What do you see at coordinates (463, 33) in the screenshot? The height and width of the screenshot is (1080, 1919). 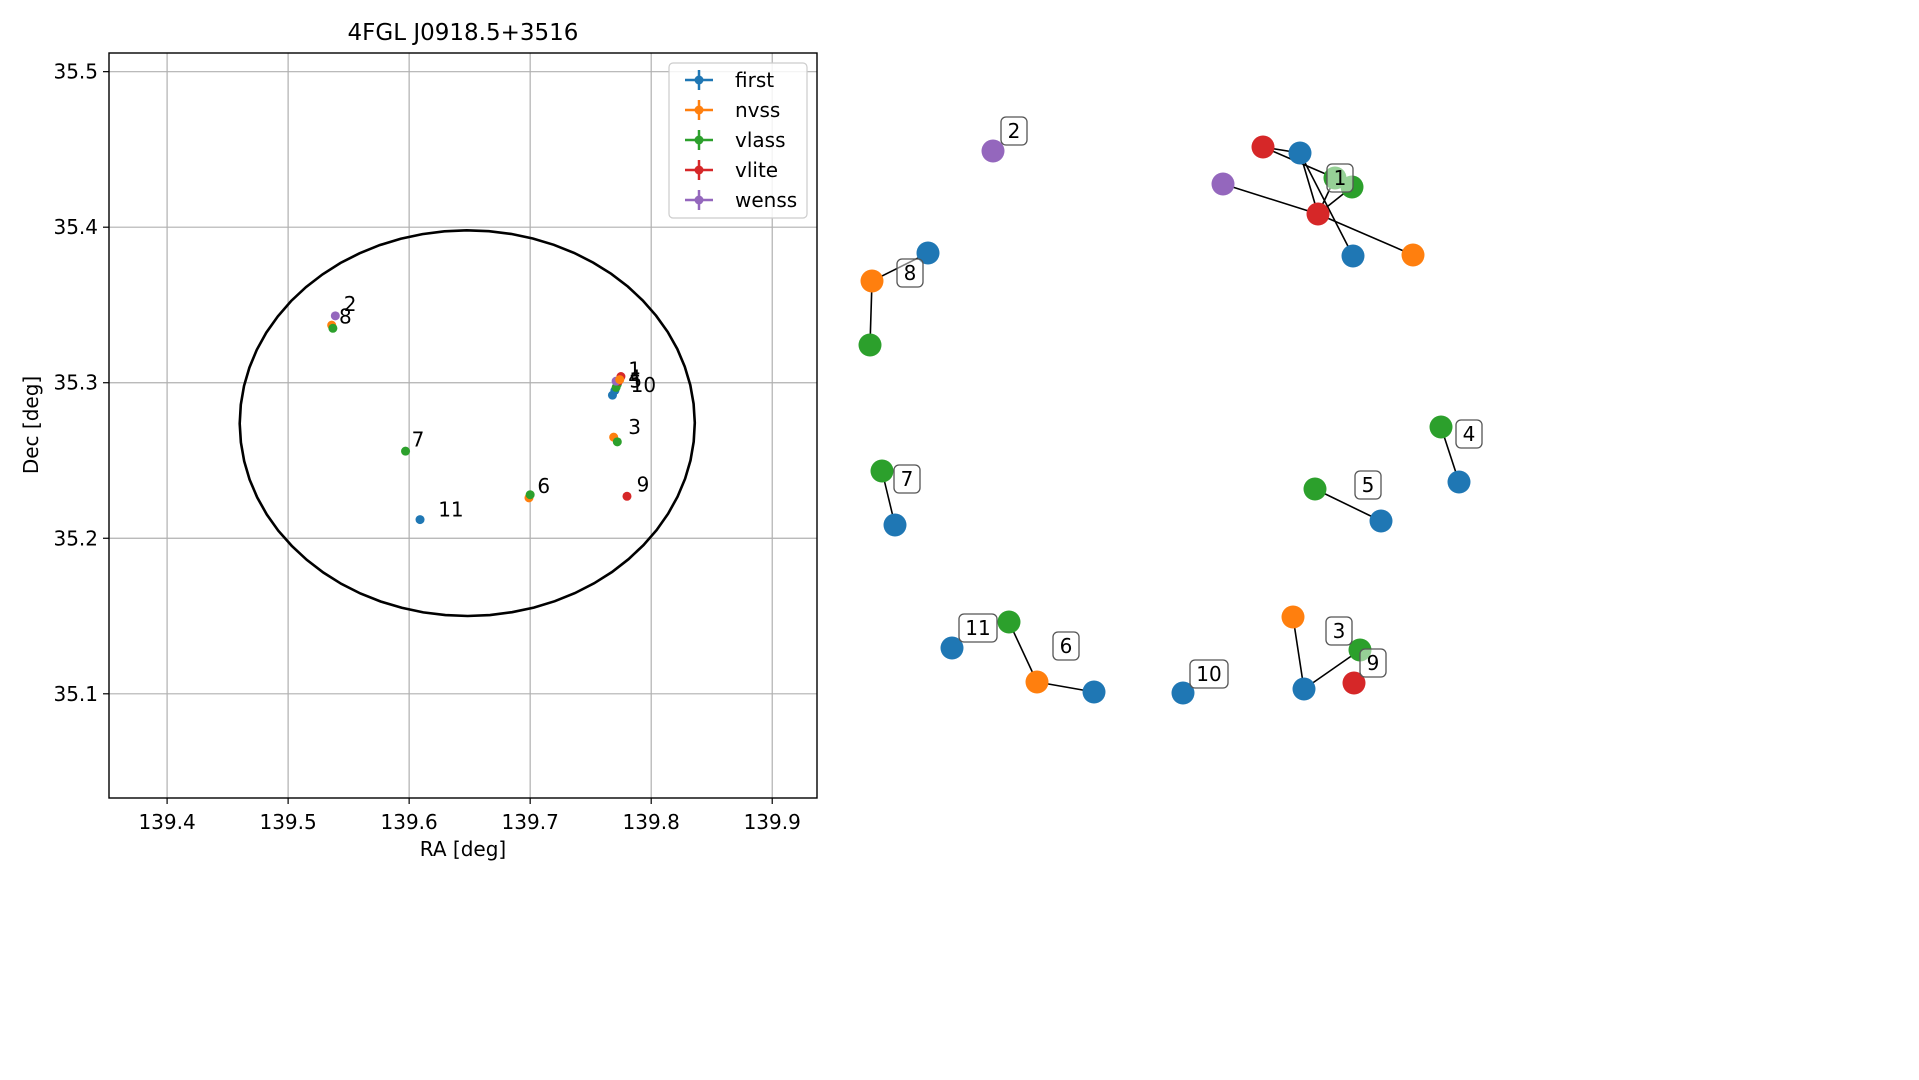 I see `chart-title: 4FGL J0918.5+3516` at bounding box center [463, 33].